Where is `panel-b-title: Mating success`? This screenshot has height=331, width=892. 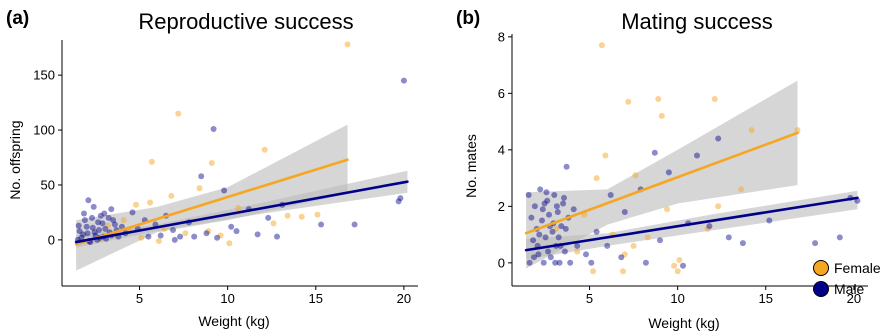
panel-b-title: Mating success is located at coordinates (697, 21).